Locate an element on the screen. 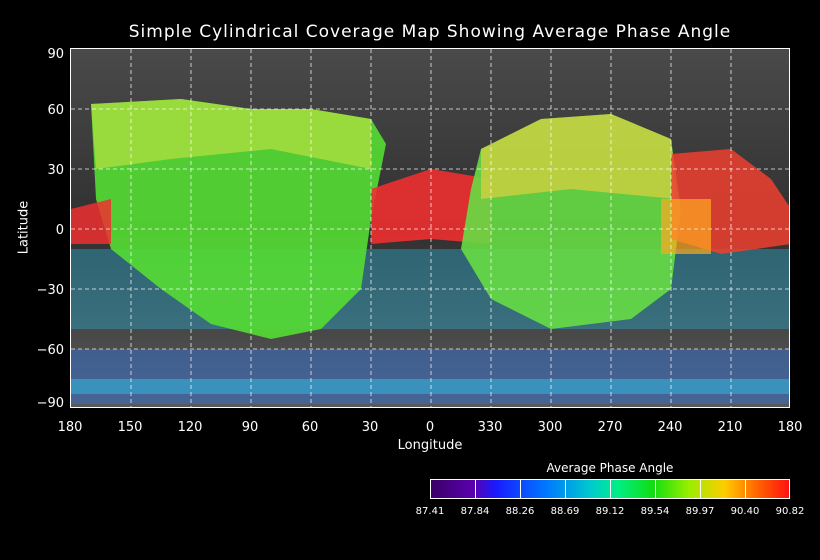 The height and width of the screenshot is (560, 820). coverage-region-red-west is located at coordinates (91, 221).